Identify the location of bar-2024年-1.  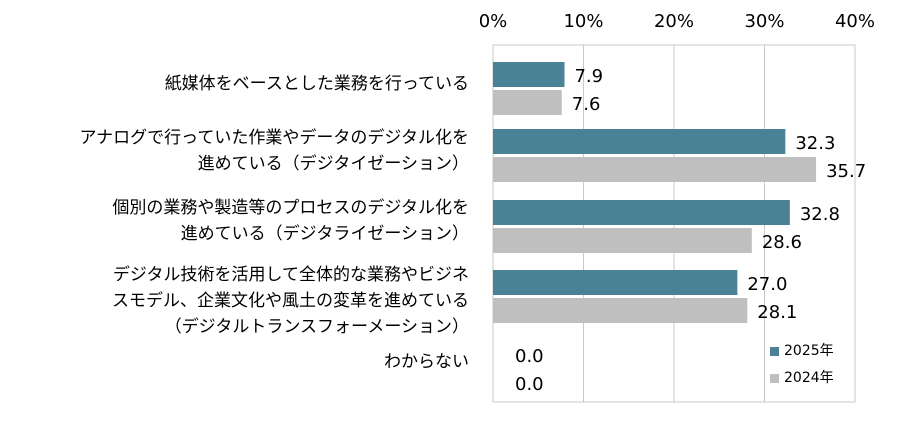
(655, 169).